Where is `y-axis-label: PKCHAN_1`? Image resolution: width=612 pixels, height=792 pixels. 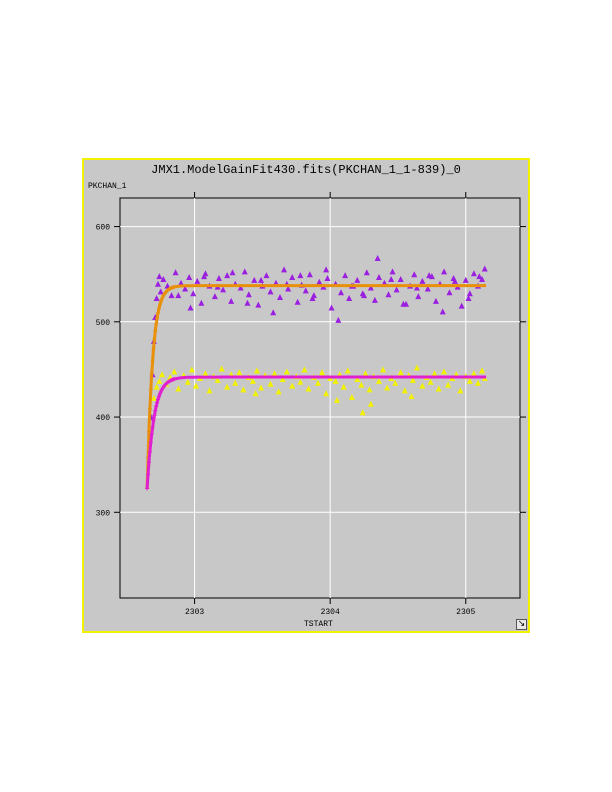 y-axis-label: PKCHAN_1 is located at coordinates (107, 186).